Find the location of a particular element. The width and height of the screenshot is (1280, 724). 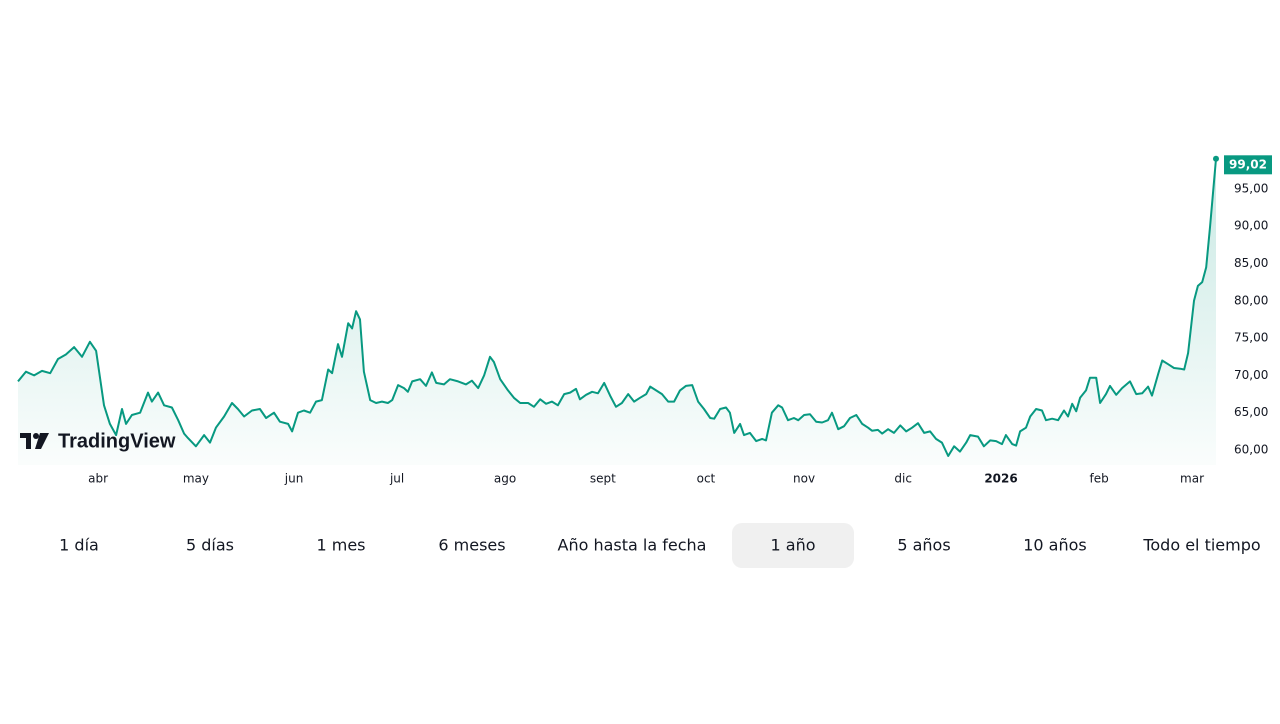

logo-text: TradingView is located at coordinates (117, 441).